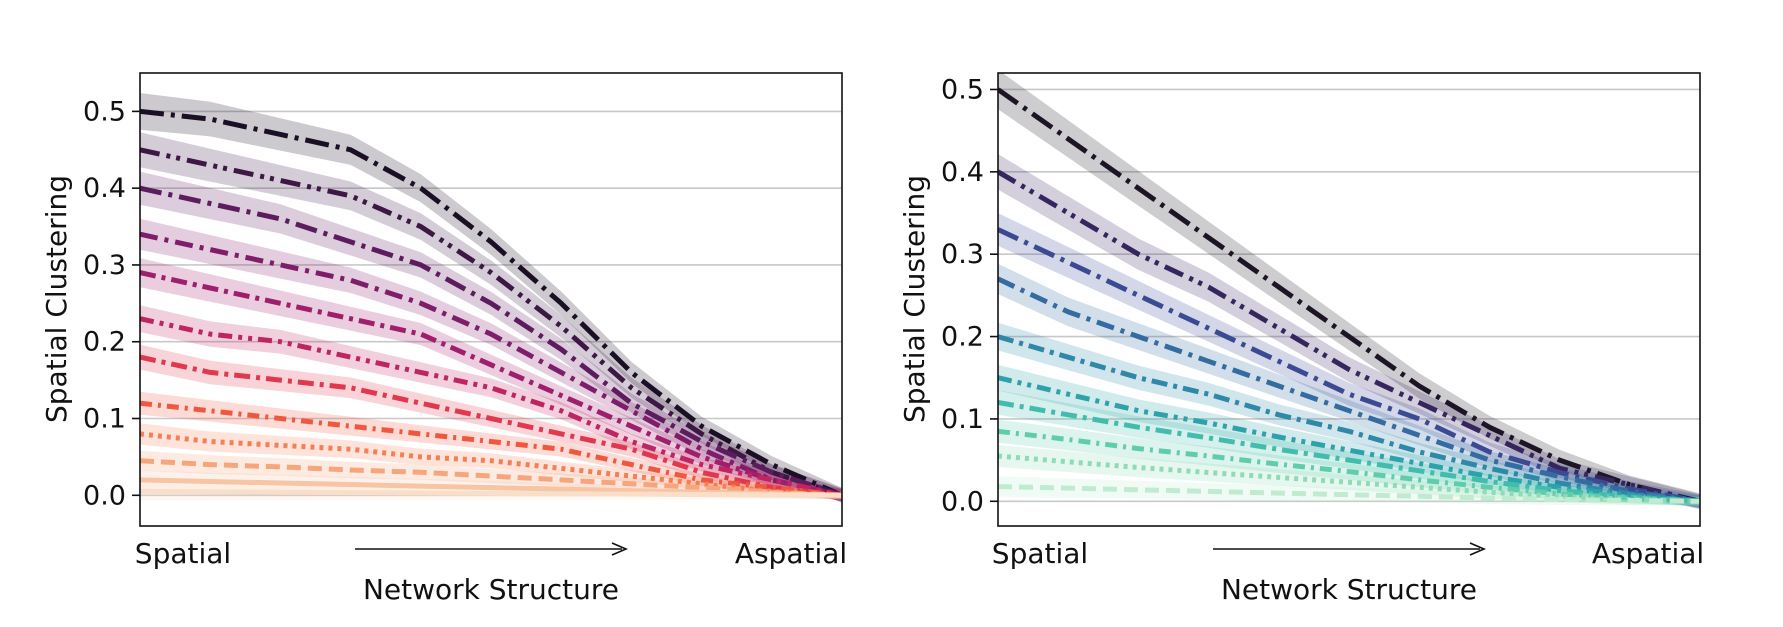 This screenshot has height=627, width=1783. I want to click on left-x-start-label: Spatial, so click(183, 553).